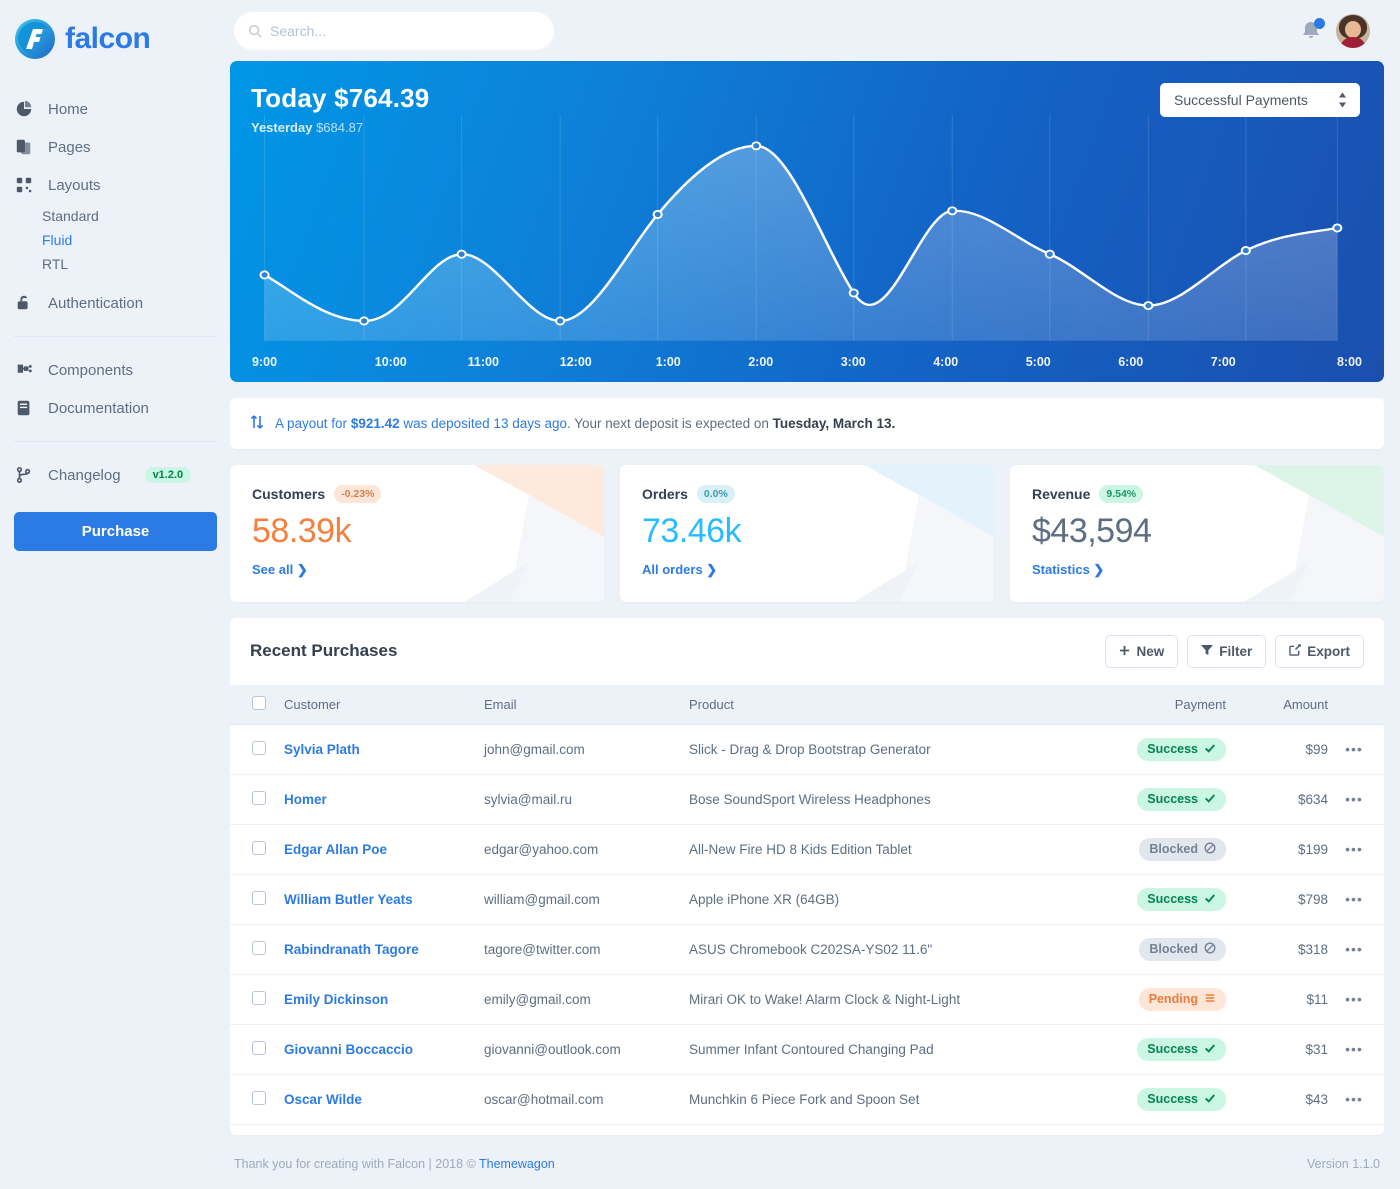  What do you see at coordinates (57, 240) in the screenshot?
I see `sidebar-subitem-fluid: Fluid` at bounding box center [57, 240].